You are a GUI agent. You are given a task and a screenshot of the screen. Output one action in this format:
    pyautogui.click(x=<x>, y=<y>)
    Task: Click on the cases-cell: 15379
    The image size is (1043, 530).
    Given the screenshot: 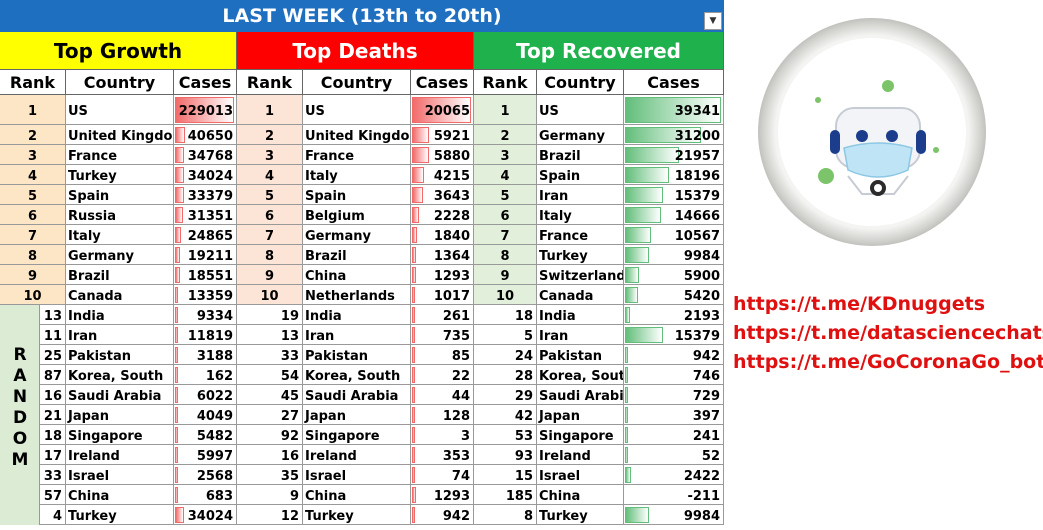 What is the action you would take?
    pyautogui.click(x=674, y=195)
    